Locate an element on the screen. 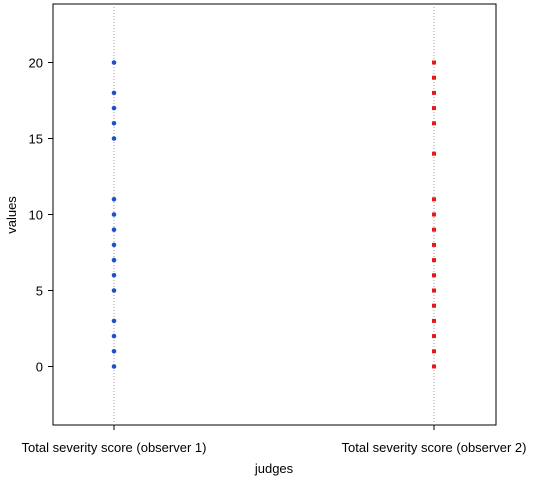  y-tick-label: 5 is located at coordinates (39, 291).